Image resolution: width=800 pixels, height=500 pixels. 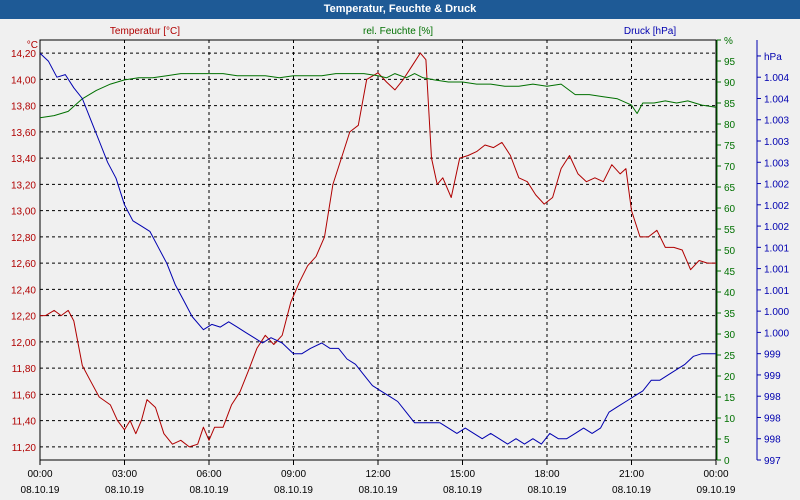 What do you see at coordinates (378, 96) in the screenshot?
I see `humidity-series-line` at bounding box center [378, 96].